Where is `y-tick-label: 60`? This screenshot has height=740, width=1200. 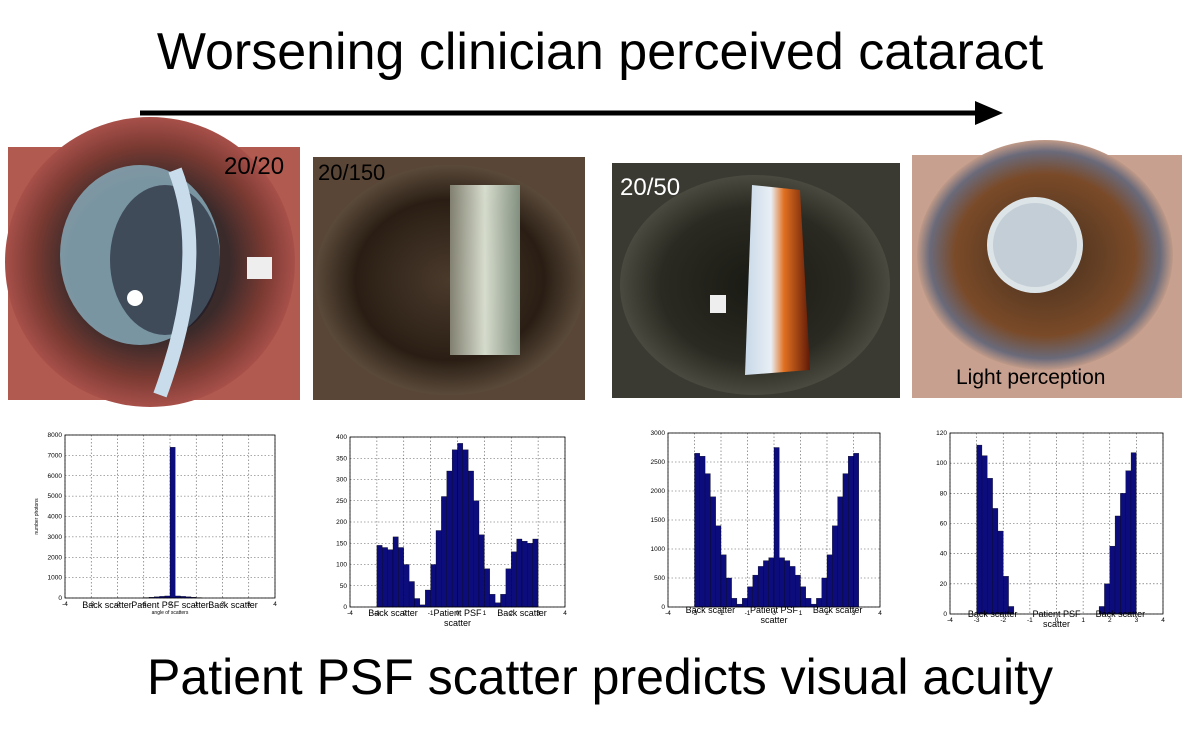
y-tick-label: 60 is located at coordinates (944, 524).